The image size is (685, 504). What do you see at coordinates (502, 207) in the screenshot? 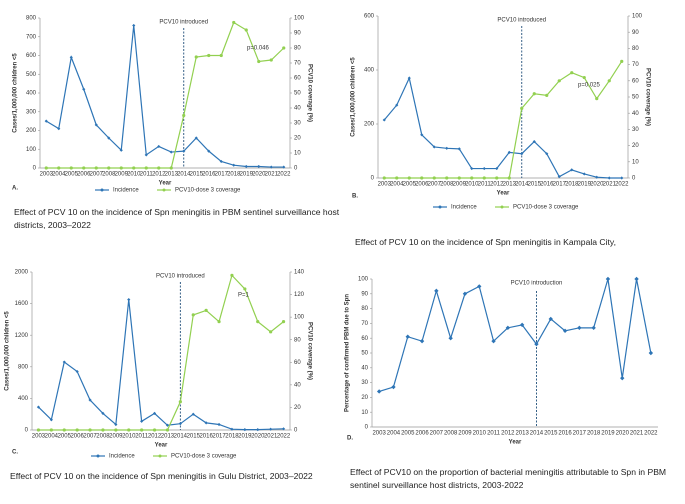
I see `legend-swatch-marker` at bounding box center [502, 207].